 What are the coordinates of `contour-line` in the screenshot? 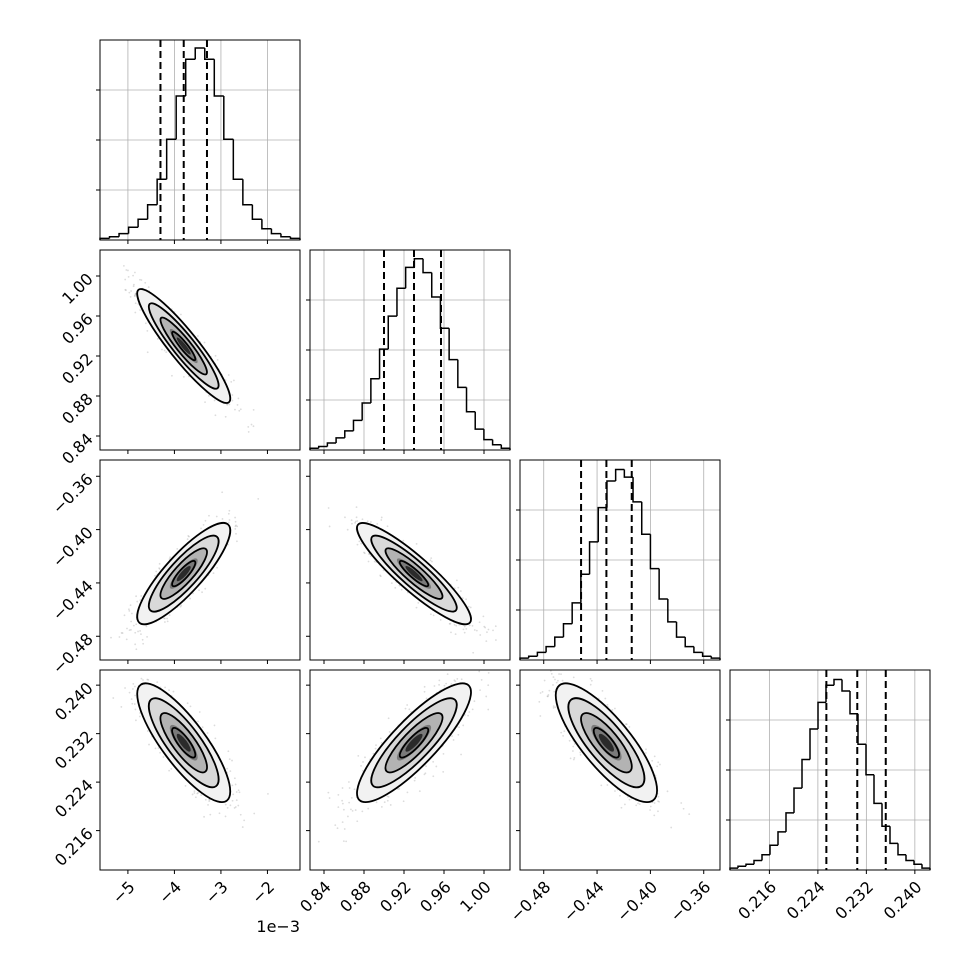 It's located at (606, 743).